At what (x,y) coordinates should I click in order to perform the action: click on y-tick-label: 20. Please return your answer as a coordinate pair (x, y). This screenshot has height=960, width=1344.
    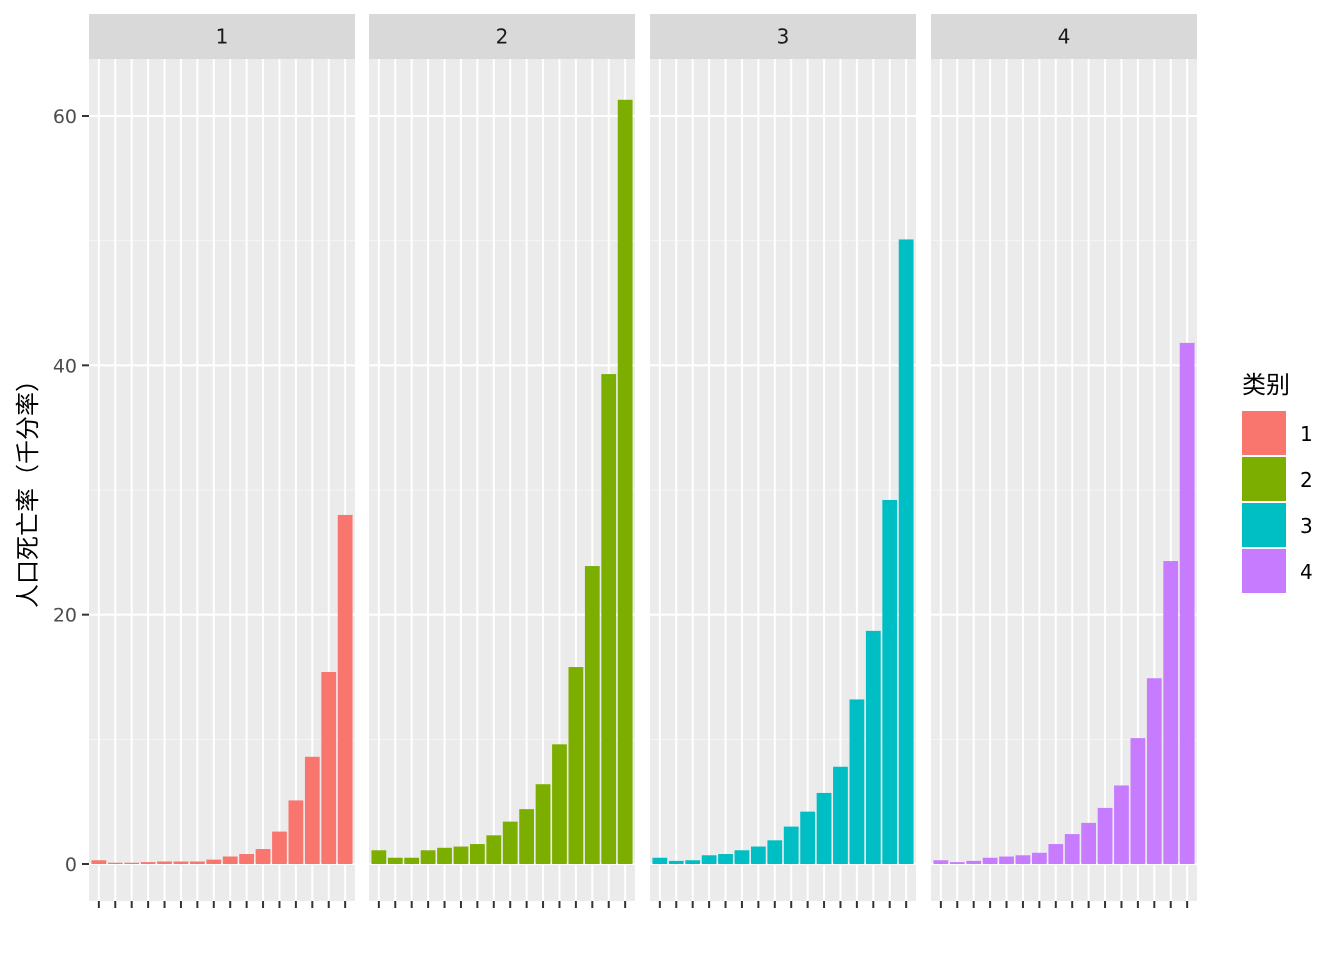
    Looking at the image, I should click on (65, 616).